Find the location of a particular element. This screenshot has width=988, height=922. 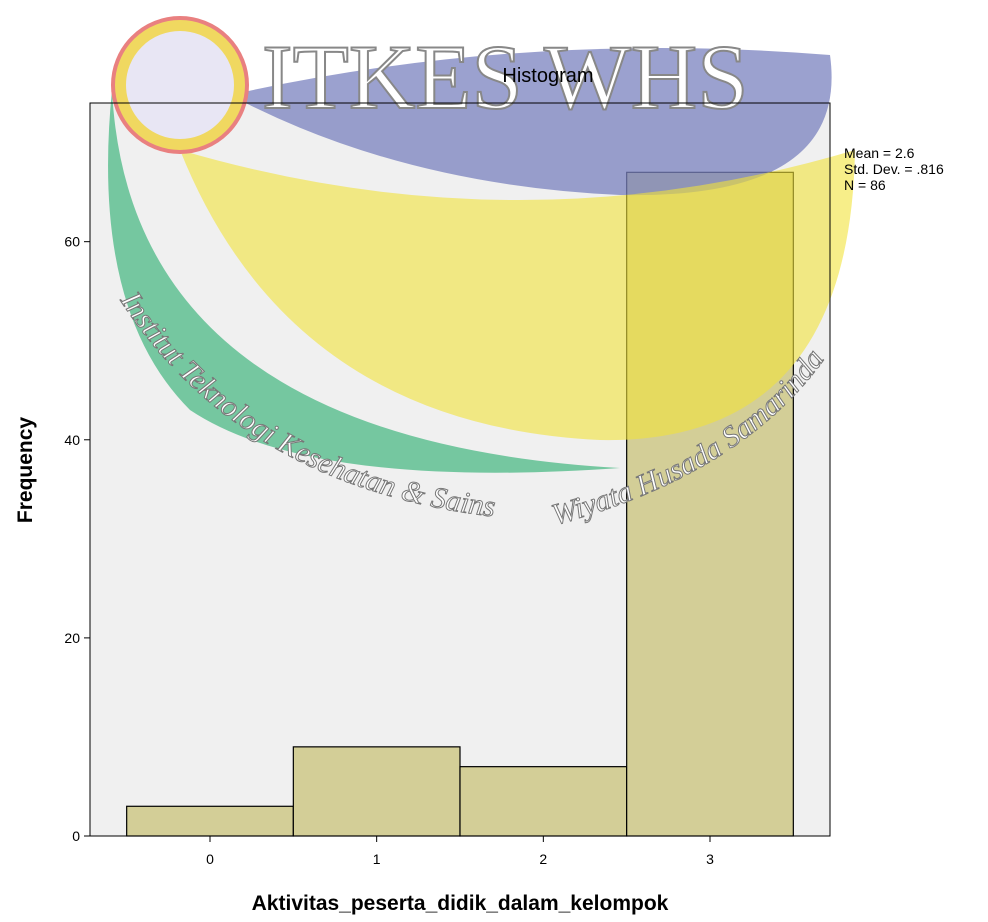

y-tick-label: 60 is located at coordinates (72, 242).